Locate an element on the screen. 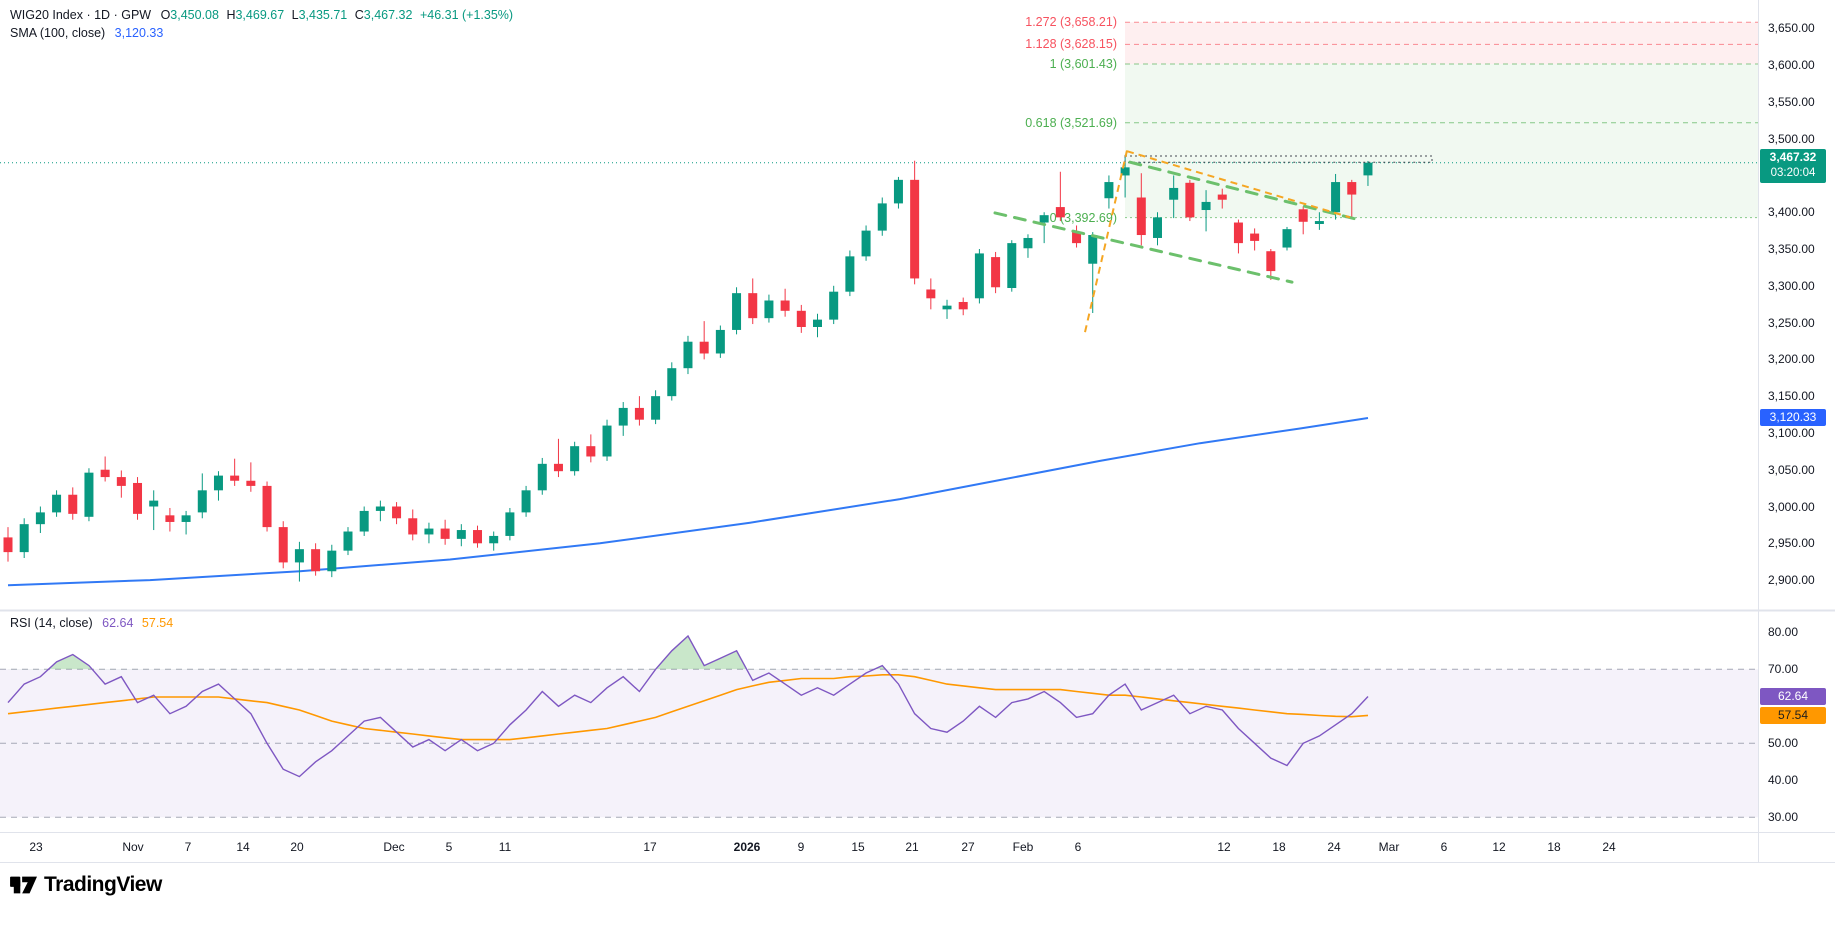 This screenshot has width=1835, height=925. rsi-legend: RSI (14, close) 62.64 57.54 is located at coordinates (91, 623).